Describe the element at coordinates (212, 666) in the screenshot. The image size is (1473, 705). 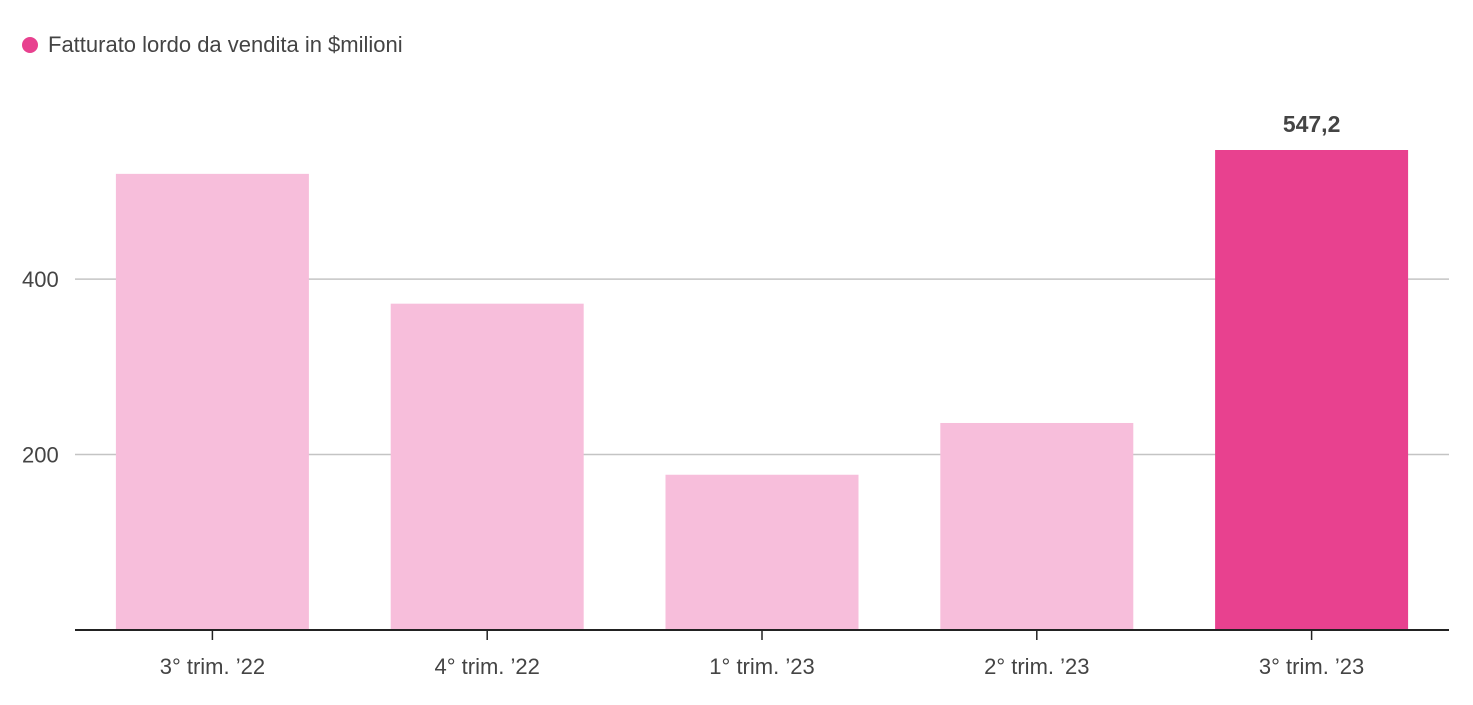
I see `x-tick-label: 3° trim. ’22` at that location.